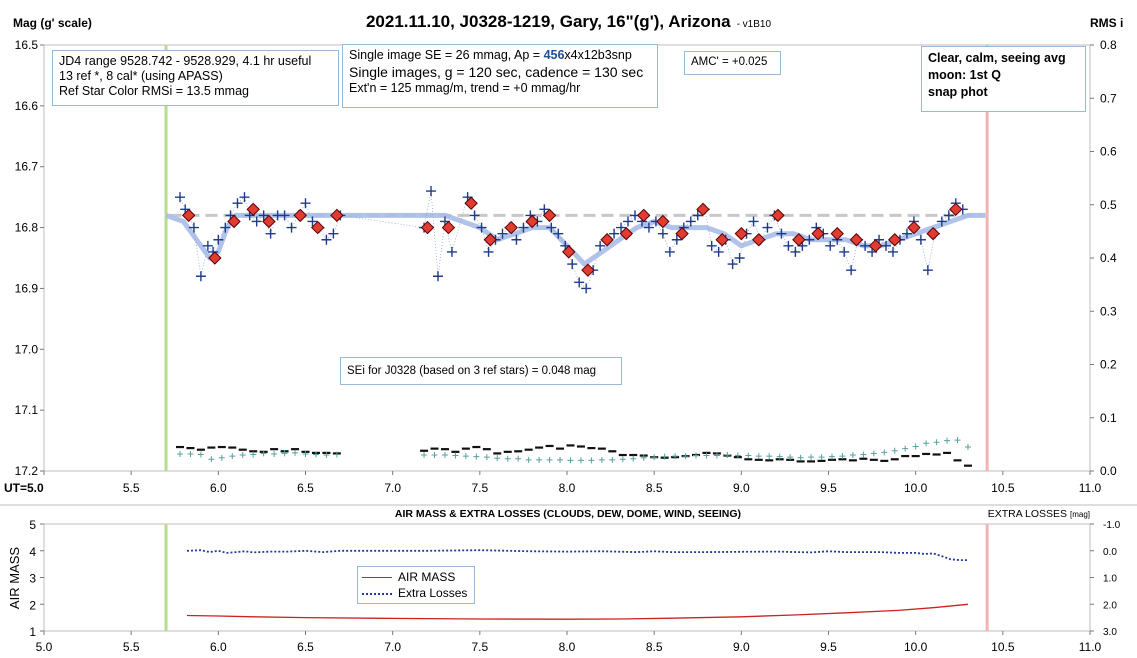 The width and height of the screenshot is (1137, 658). Describe the element at coordinates (741, 647) in the screenshot. I see `bottom-x-tick-label: 9.0` at that location.